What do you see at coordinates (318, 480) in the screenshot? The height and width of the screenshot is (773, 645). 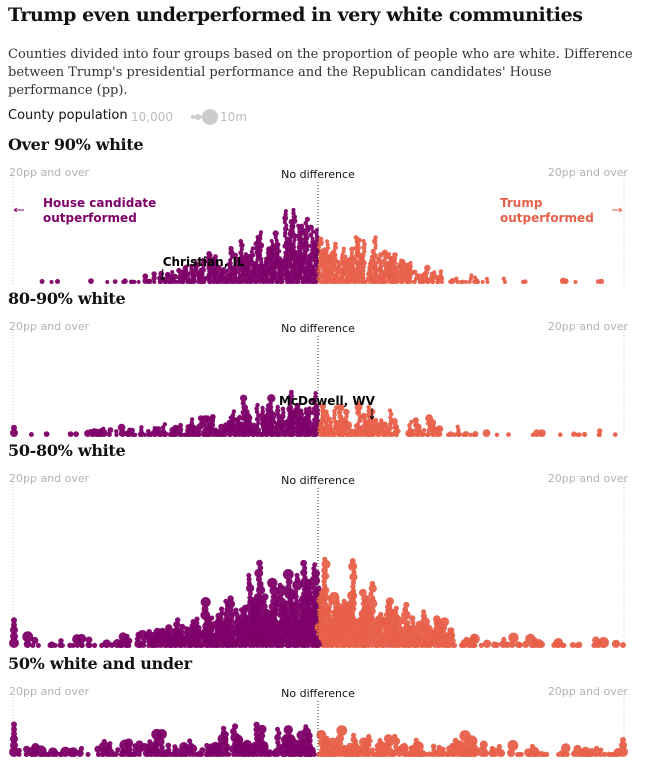 I see `no-difference-label: No difference` at bounding box center [318, 480].